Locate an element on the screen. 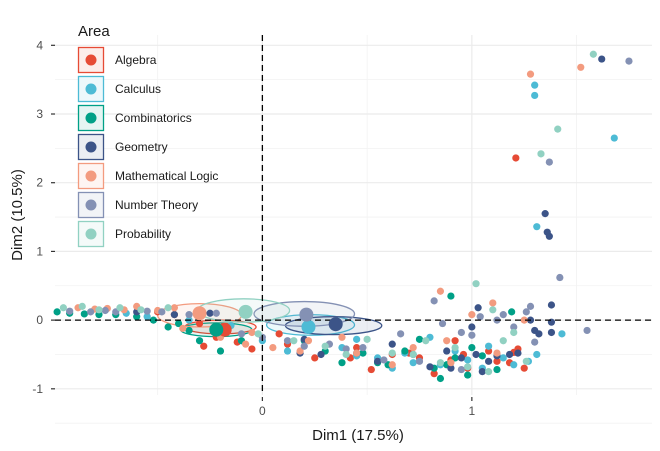 This screenshot has height=451, width=660. legend-label: Geometry is located at coordinates (141, 147).